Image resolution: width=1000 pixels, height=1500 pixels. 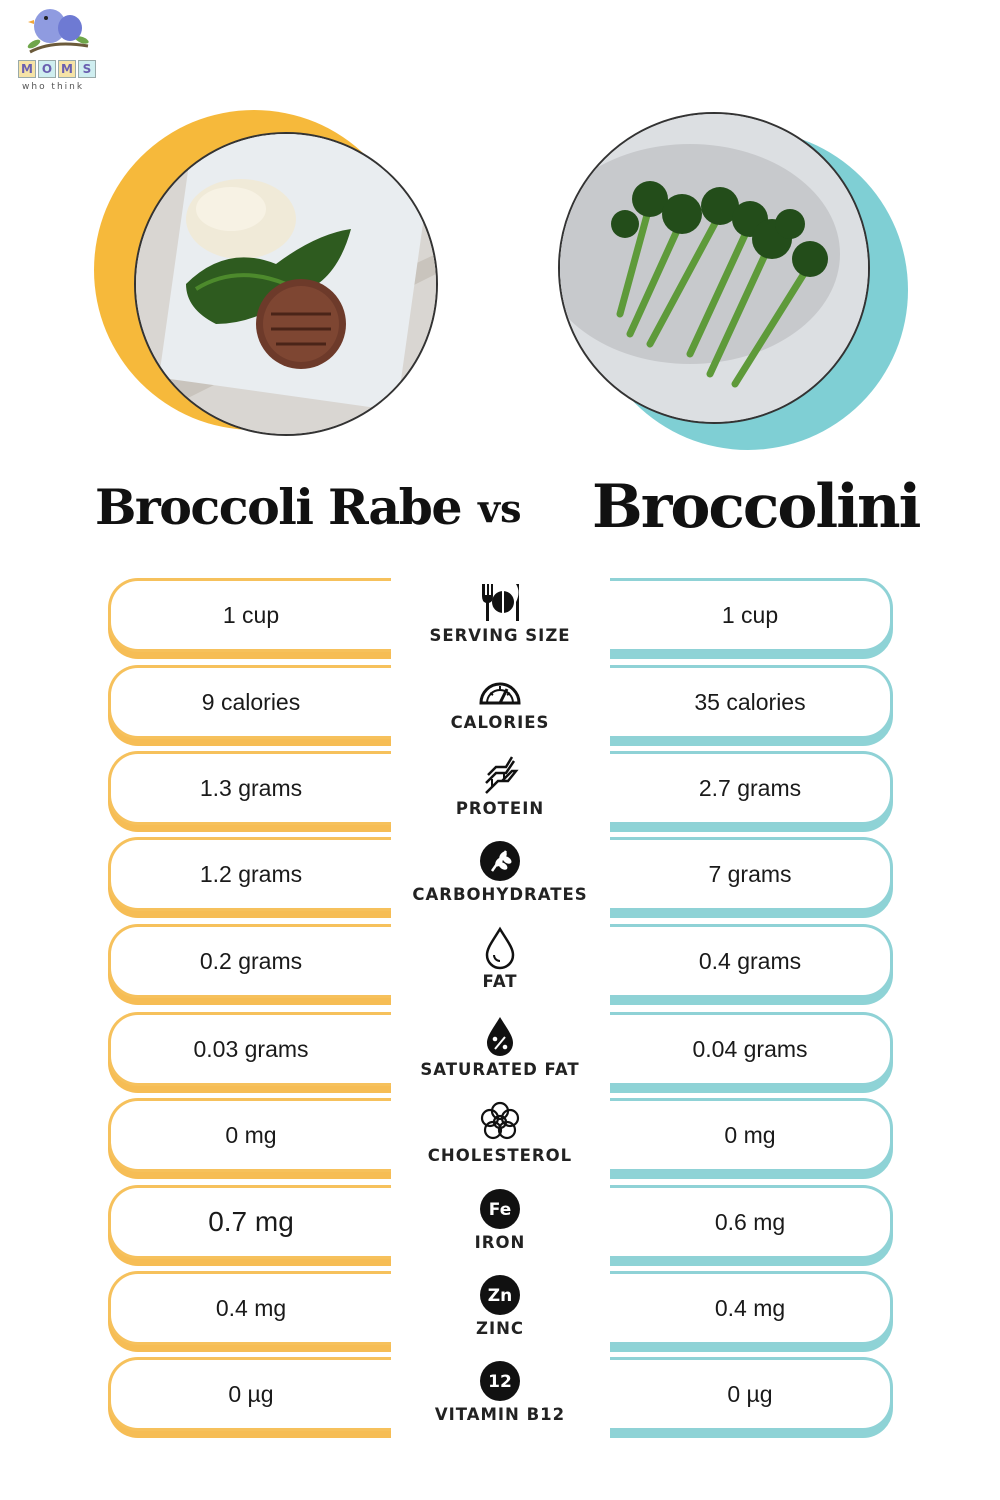 What do you see at coordinates (500, 1414) in the screenshot?
I see `row-label: VITAMIN B12` at bounding box center [500, 1414].